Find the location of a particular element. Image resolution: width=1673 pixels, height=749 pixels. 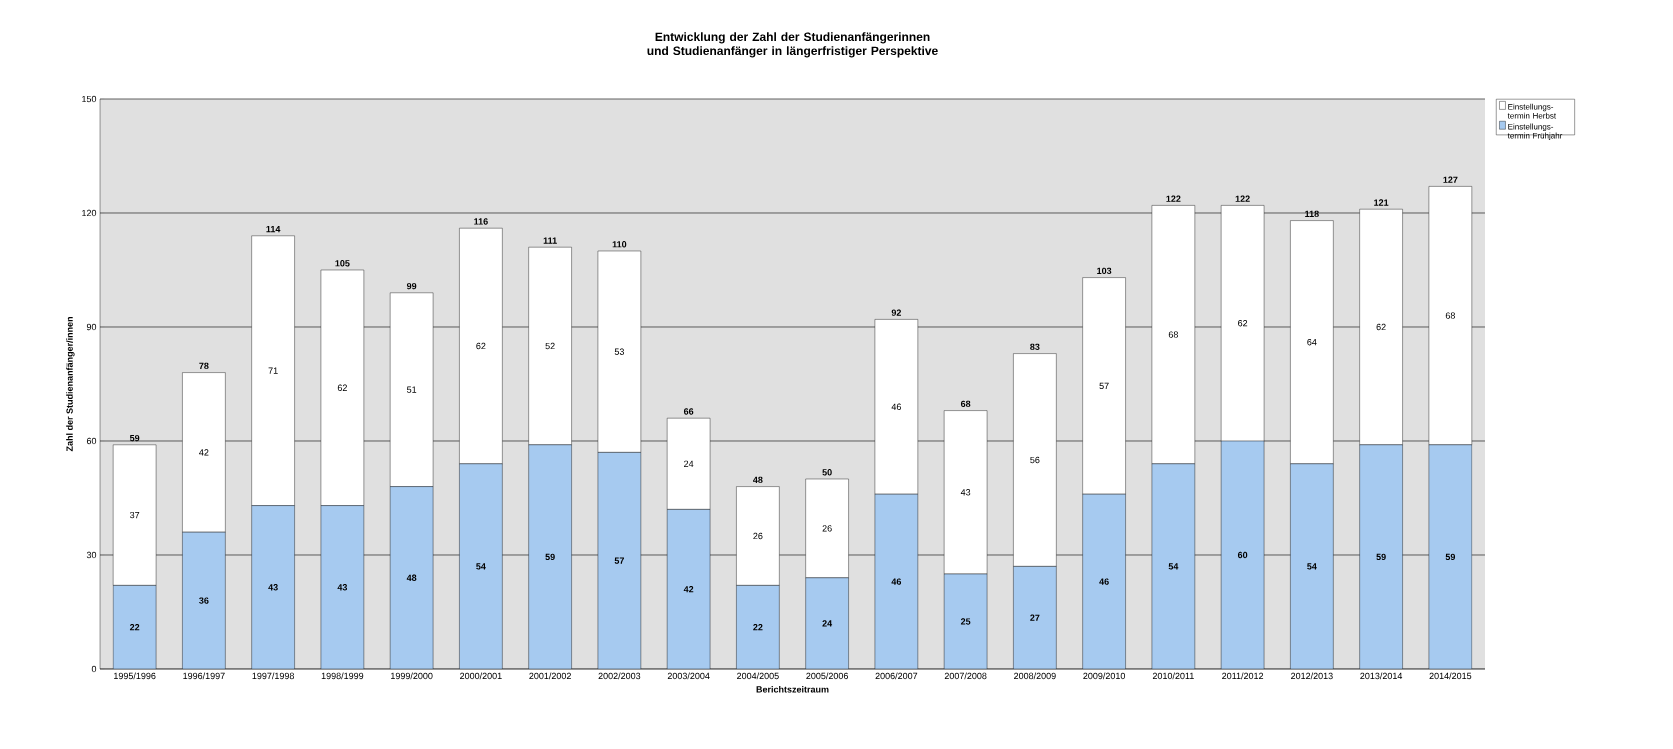

data-label: 48 is located at coordinates (411, 577).